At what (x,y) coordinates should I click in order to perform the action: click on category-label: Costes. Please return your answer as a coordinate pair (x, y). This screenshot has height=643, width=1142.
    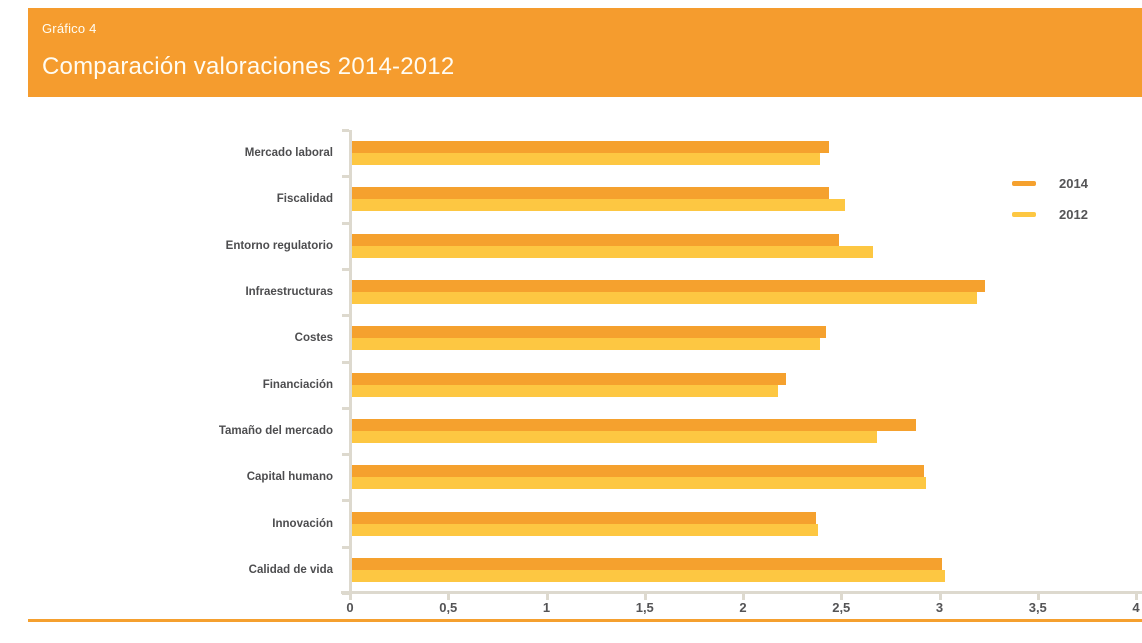
    Looking at the image, I should click on (313, 338).